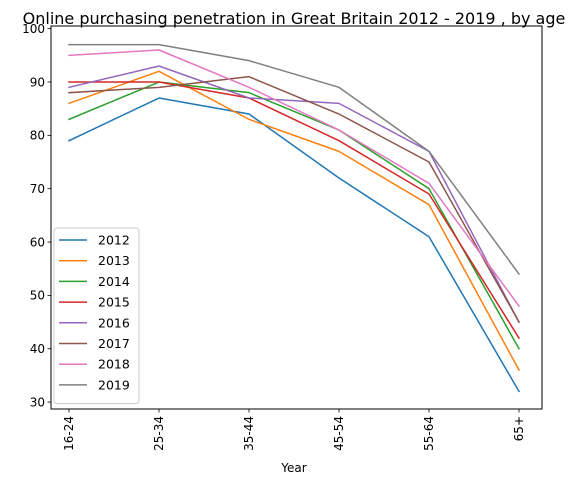 This screenshot has width=585, height=486. What do you see at coordinates (114, 260) in the screenshot?
I see `legend-label-2013: 2013` at bounding box center [114, 260].